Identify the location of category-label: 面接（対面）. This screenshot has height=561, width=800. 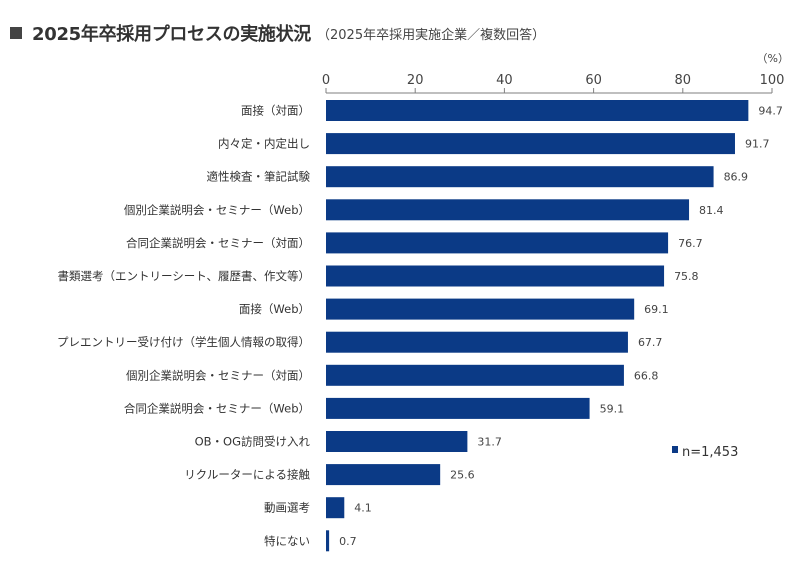
(275, 111).